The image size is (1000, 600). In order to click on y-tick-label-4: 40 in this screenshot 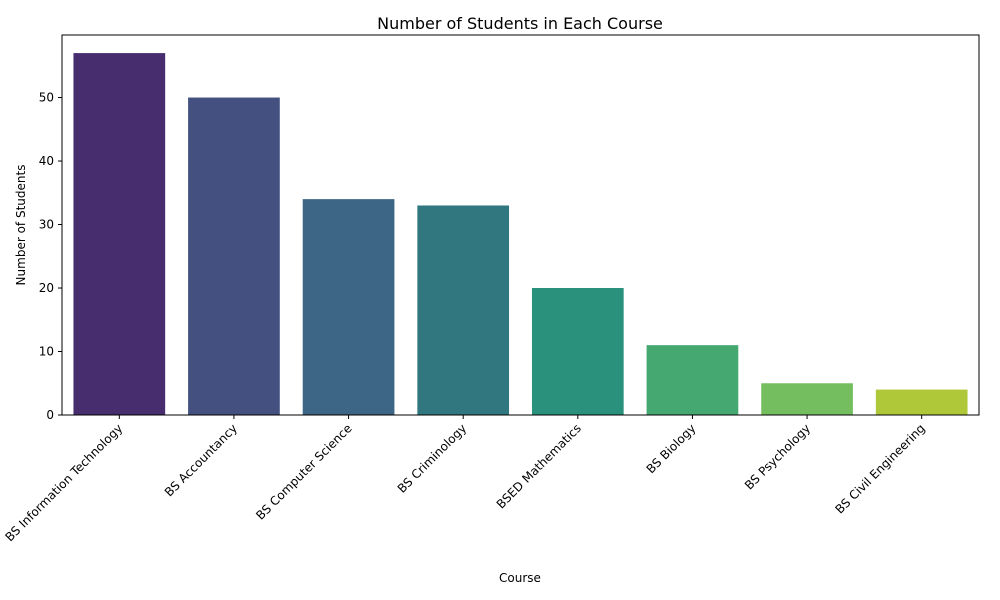, I will do `click(46, 161)`.